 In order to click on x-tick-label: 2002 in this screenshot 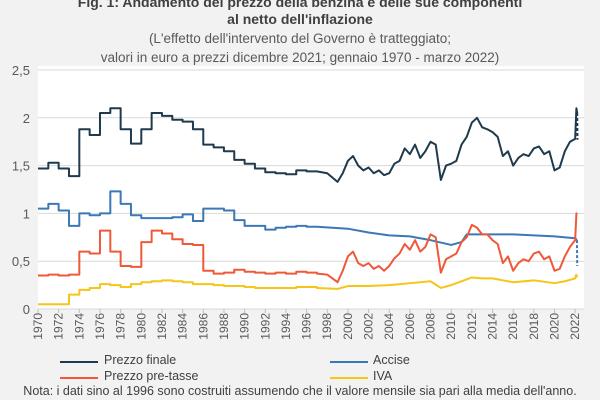, I will do `click(369, 326)`.